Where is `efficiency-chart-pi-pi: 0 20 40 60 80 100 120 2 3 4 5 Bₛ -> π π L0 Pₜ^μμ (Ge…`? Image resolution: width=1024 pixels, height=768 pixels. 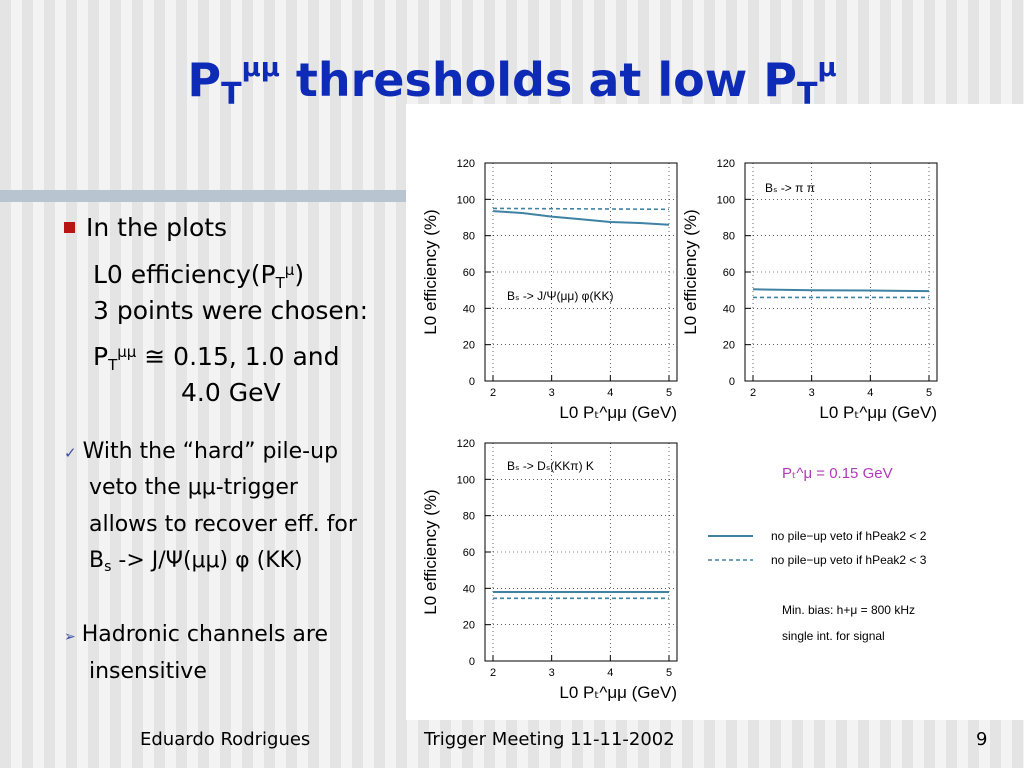
efficiency-chart-pi-pi: 0 20 40 60 80 100 120 2 3 4 5 Bₛ -> π π L0 Pₜ^μμ (Ge… is located at coordinates (809, 290).